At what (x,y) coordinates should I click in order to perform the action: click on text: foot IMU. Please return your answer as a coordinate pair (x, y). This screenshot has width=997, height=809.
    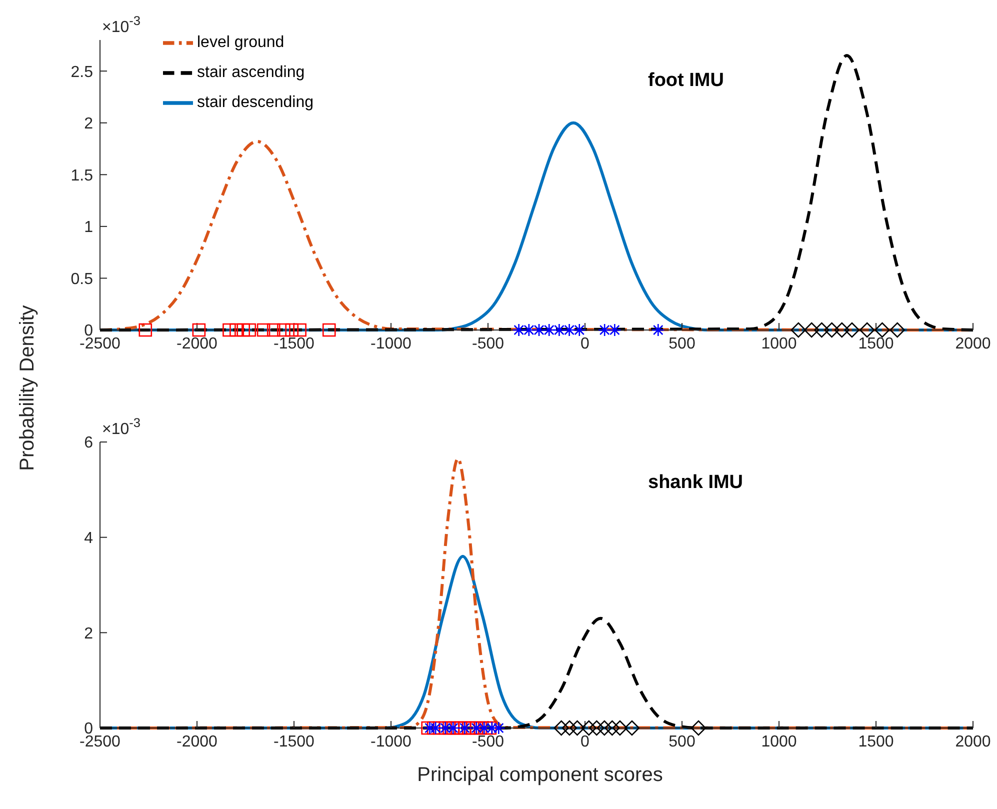
    Looking at the image, I should click on (686, 81).